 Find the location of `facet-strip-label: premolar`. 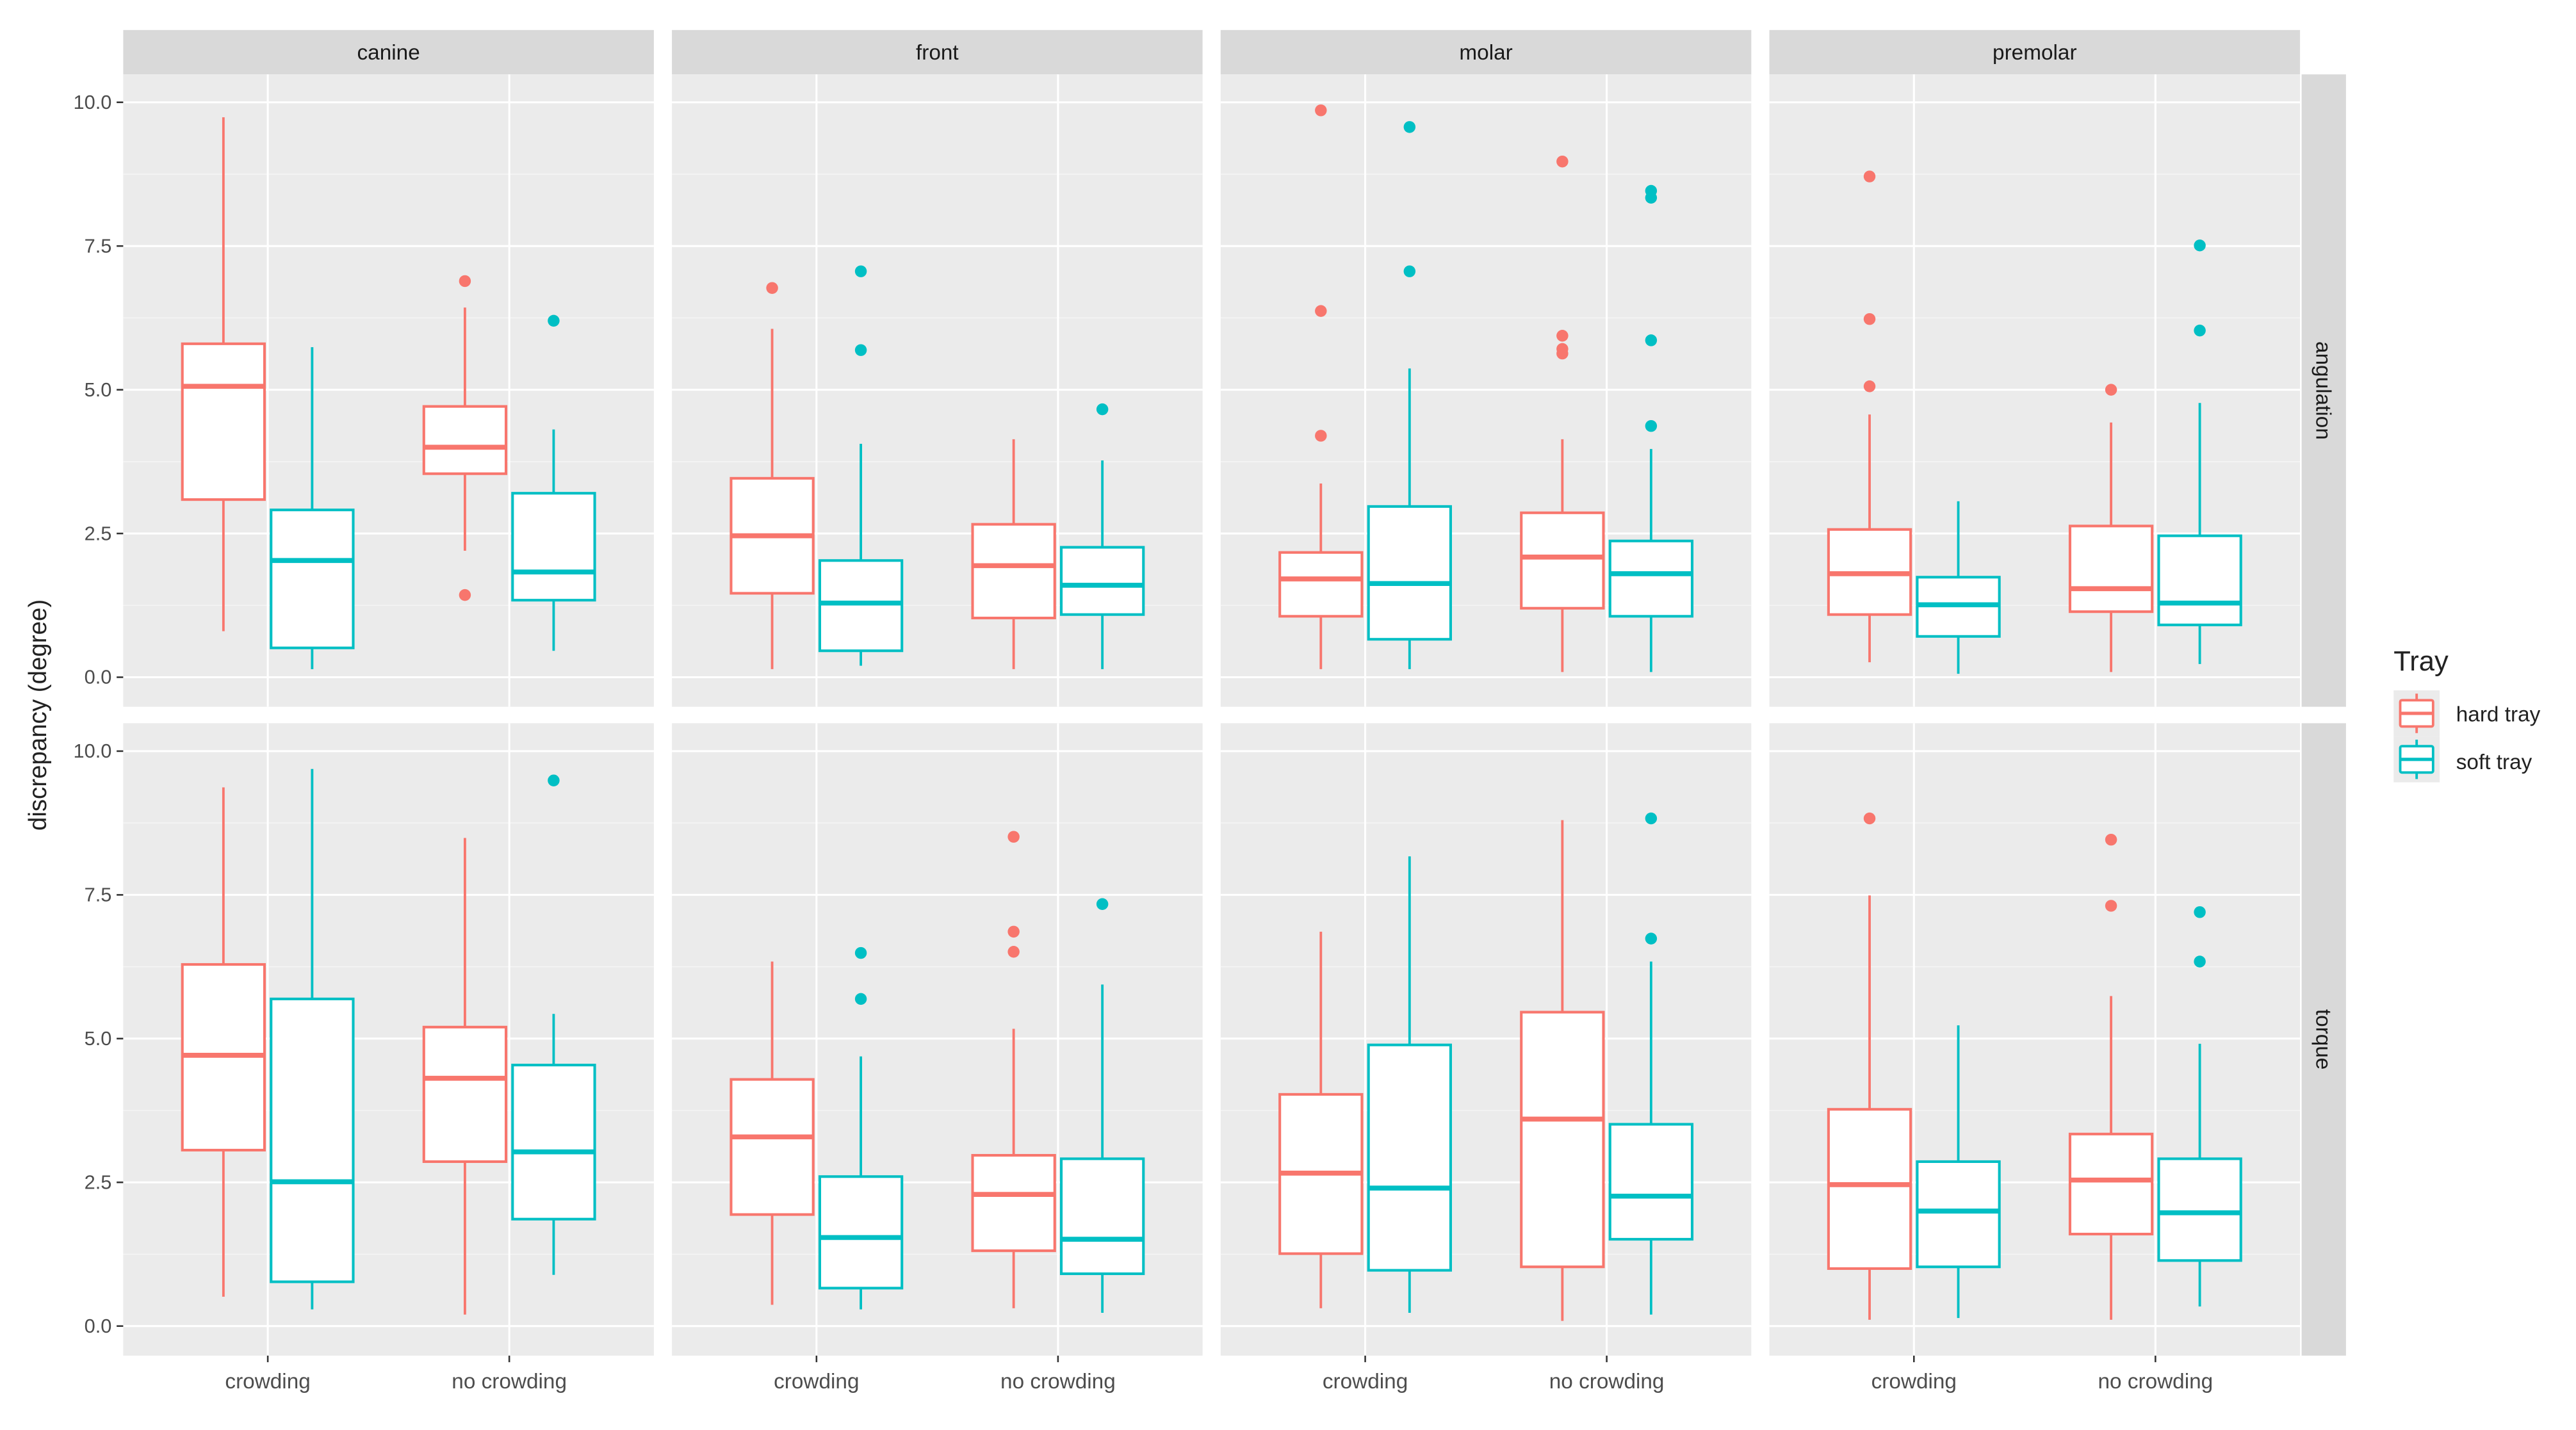

facet-strip-label: premolar is located at coordinates (2035, 53).